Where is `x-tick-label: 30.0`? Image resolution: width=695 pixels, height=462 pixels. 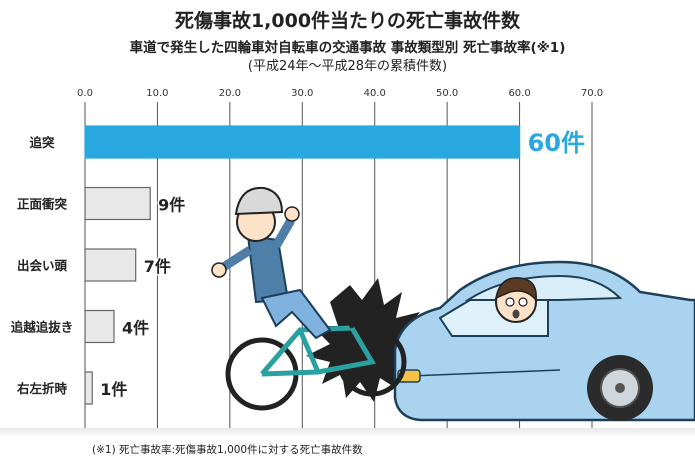 x-tick-label: 30.0 is located at coordinates (302, 93).